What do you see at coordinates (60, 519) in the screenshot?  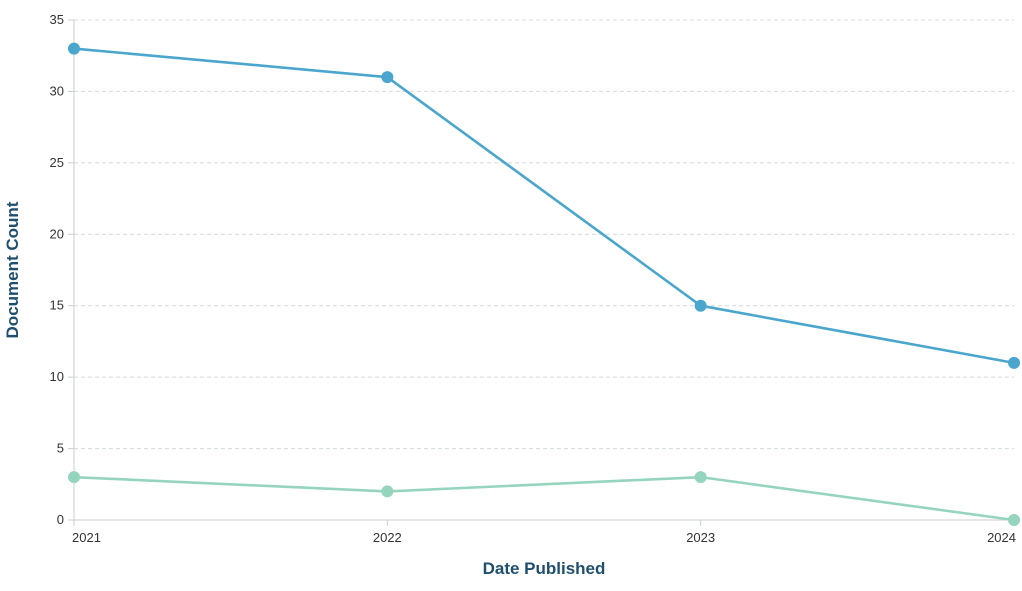 I see `y-tick-label: 0` at bounding box center [60, 519].